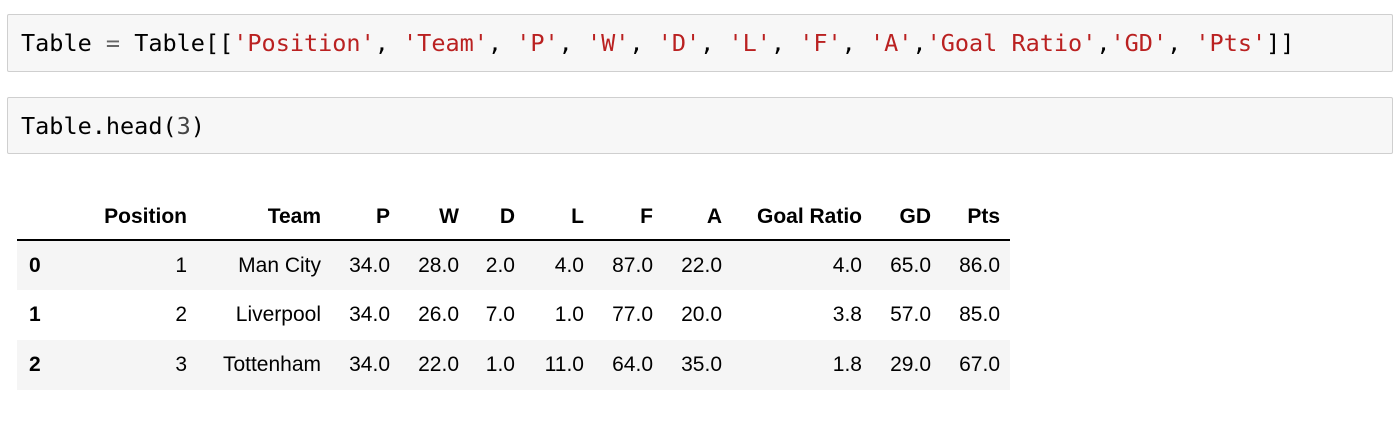 Image resolution: width=1400 pixels, height=422 pixels. Describe the element at coordinates (979, 364) in the screenshot. I see `cell-pts: 67.0` at that location.